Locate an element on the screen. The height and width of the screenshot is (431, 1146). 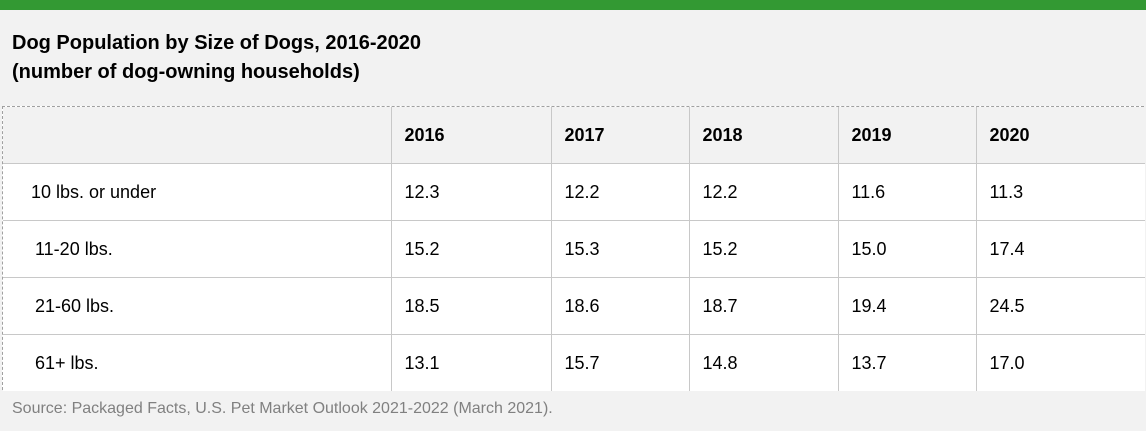
row-label: 11-20 lbs. is located at coordinates (197, 249).